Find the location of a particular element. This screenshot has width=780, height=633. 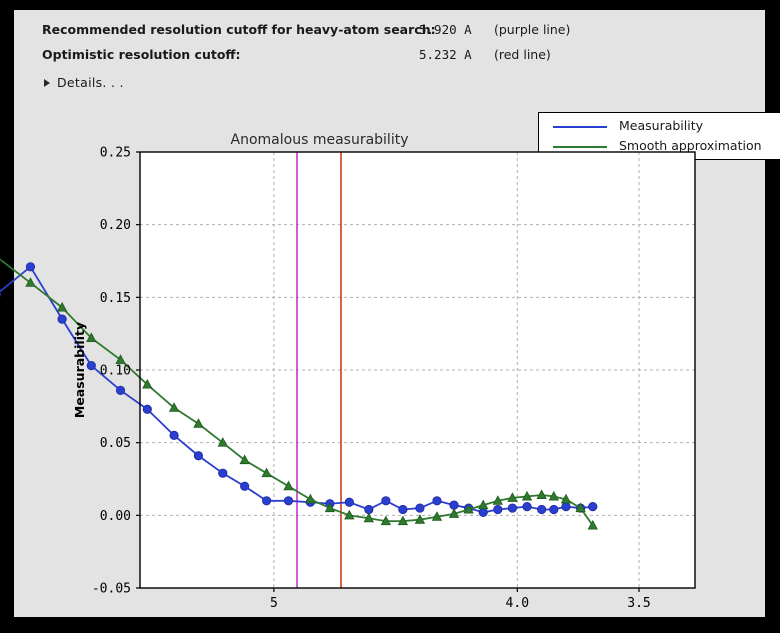

details-disclosure: Details. . . is located at coordinates (84, 82).